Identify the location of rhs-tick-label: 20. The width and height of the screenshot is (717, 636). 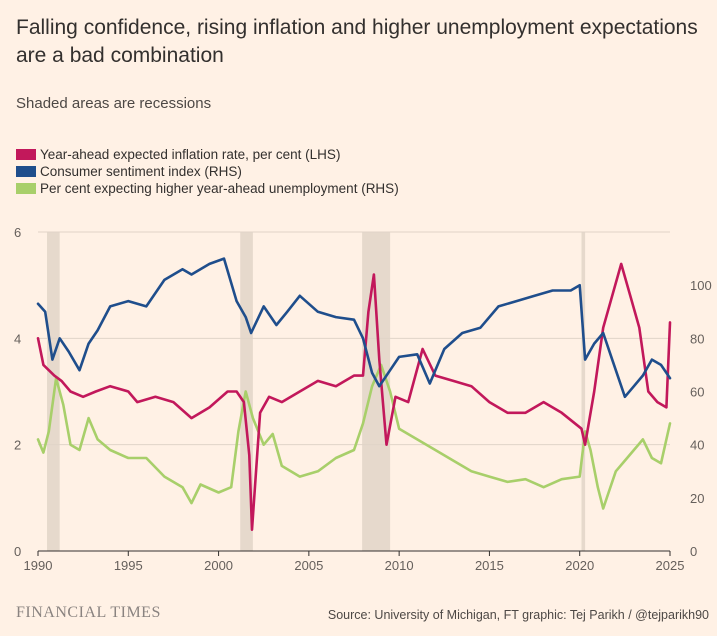
(697, 498).